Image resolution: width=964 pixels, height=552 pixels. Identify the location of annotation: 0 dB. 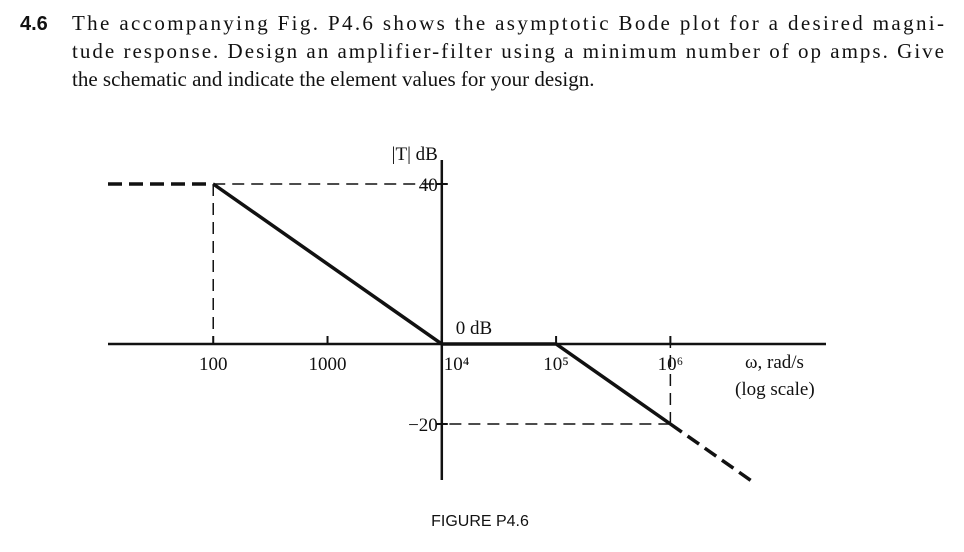
(474, 328).